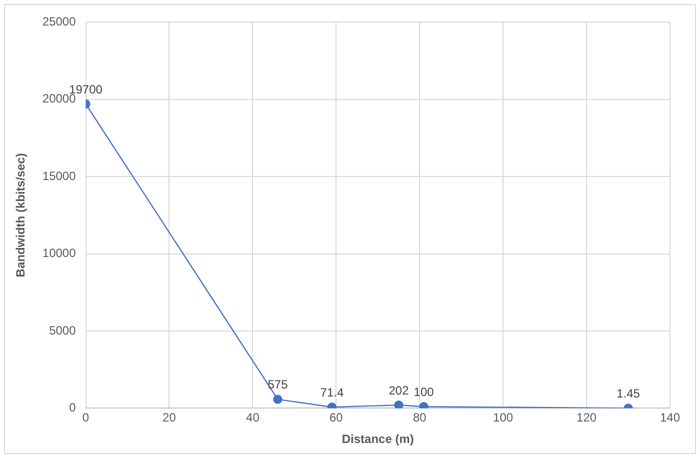 The image size is (700, 458). What do you see at coordinates (332, 392) in the screenshot?
I see `data-label: 71.4` at bounding box center [332, 392].